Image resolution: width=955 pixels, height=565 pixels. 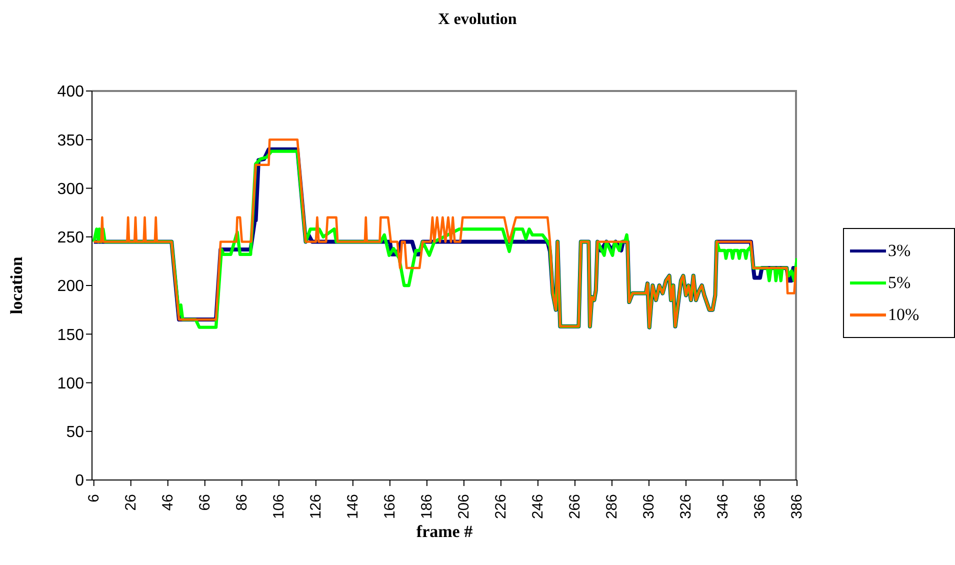 What do you see at coordinates (70, 335) in the screenshot?
I see `y-tick-label: 150` at bounding box center [70, 335].